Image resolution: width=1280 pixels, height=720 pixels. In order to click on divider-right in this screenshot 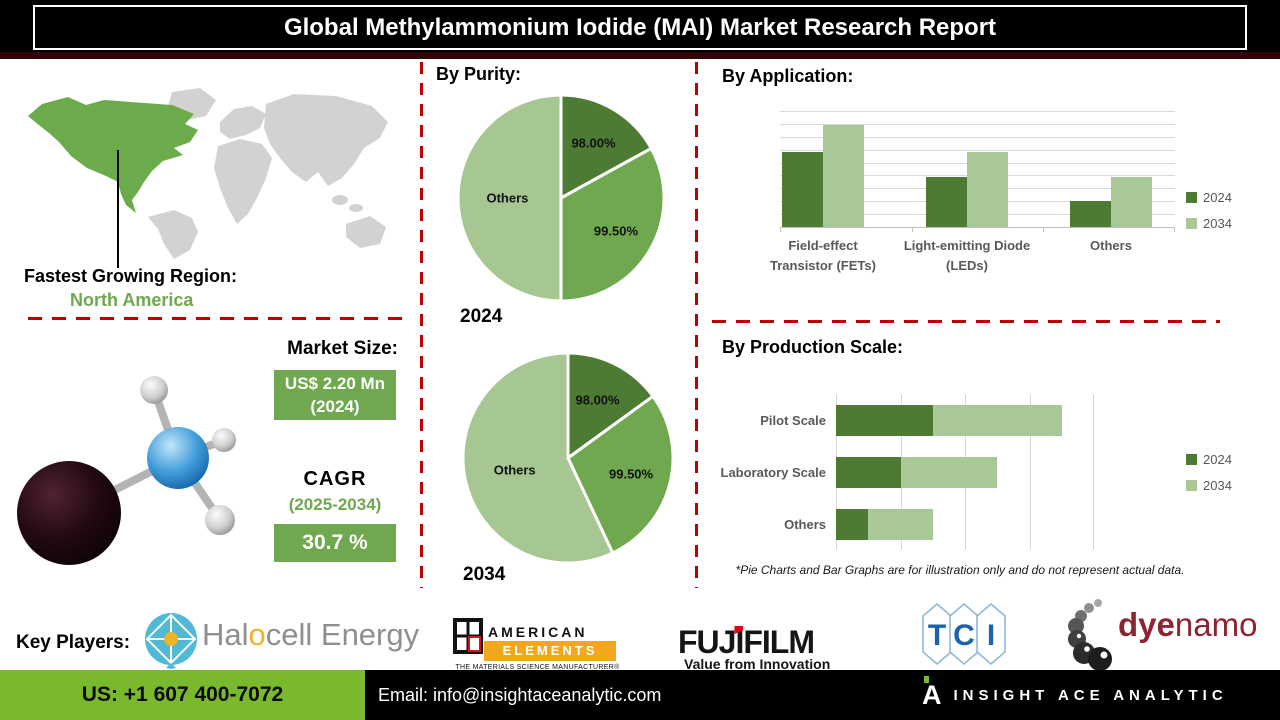, I will do `click(966, 321)`.